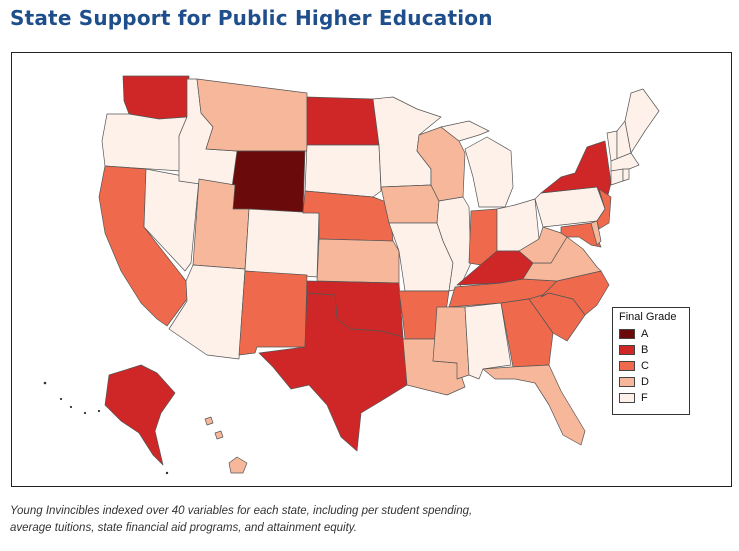 The width and height of the screenshot is (739, 551). What do you see at coordinates (576, 174) in the screenshot?
I see `state-new-york` at bounding box center [576, 174].